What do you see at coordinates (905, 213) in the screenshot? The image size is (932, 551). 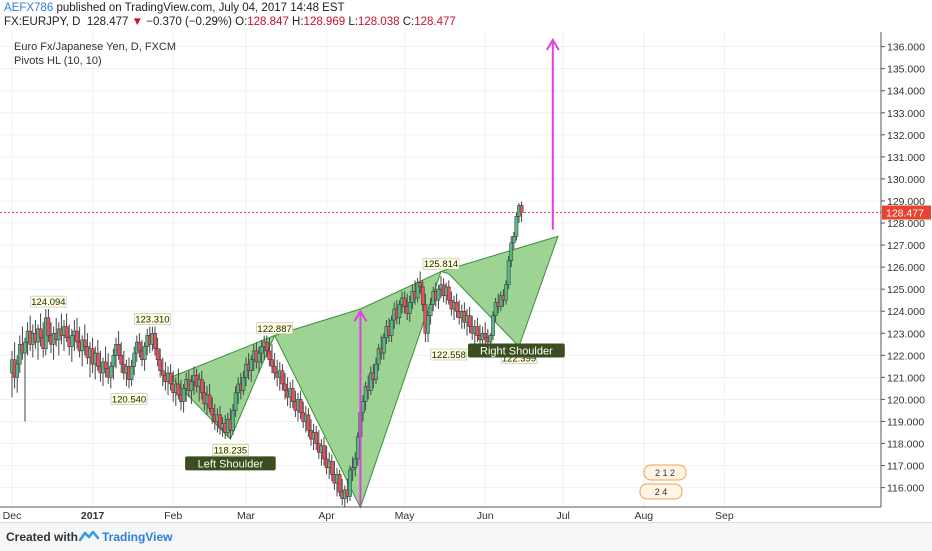 I see `last-price-tag-text: 128.477` at bounding box center [905, 213].